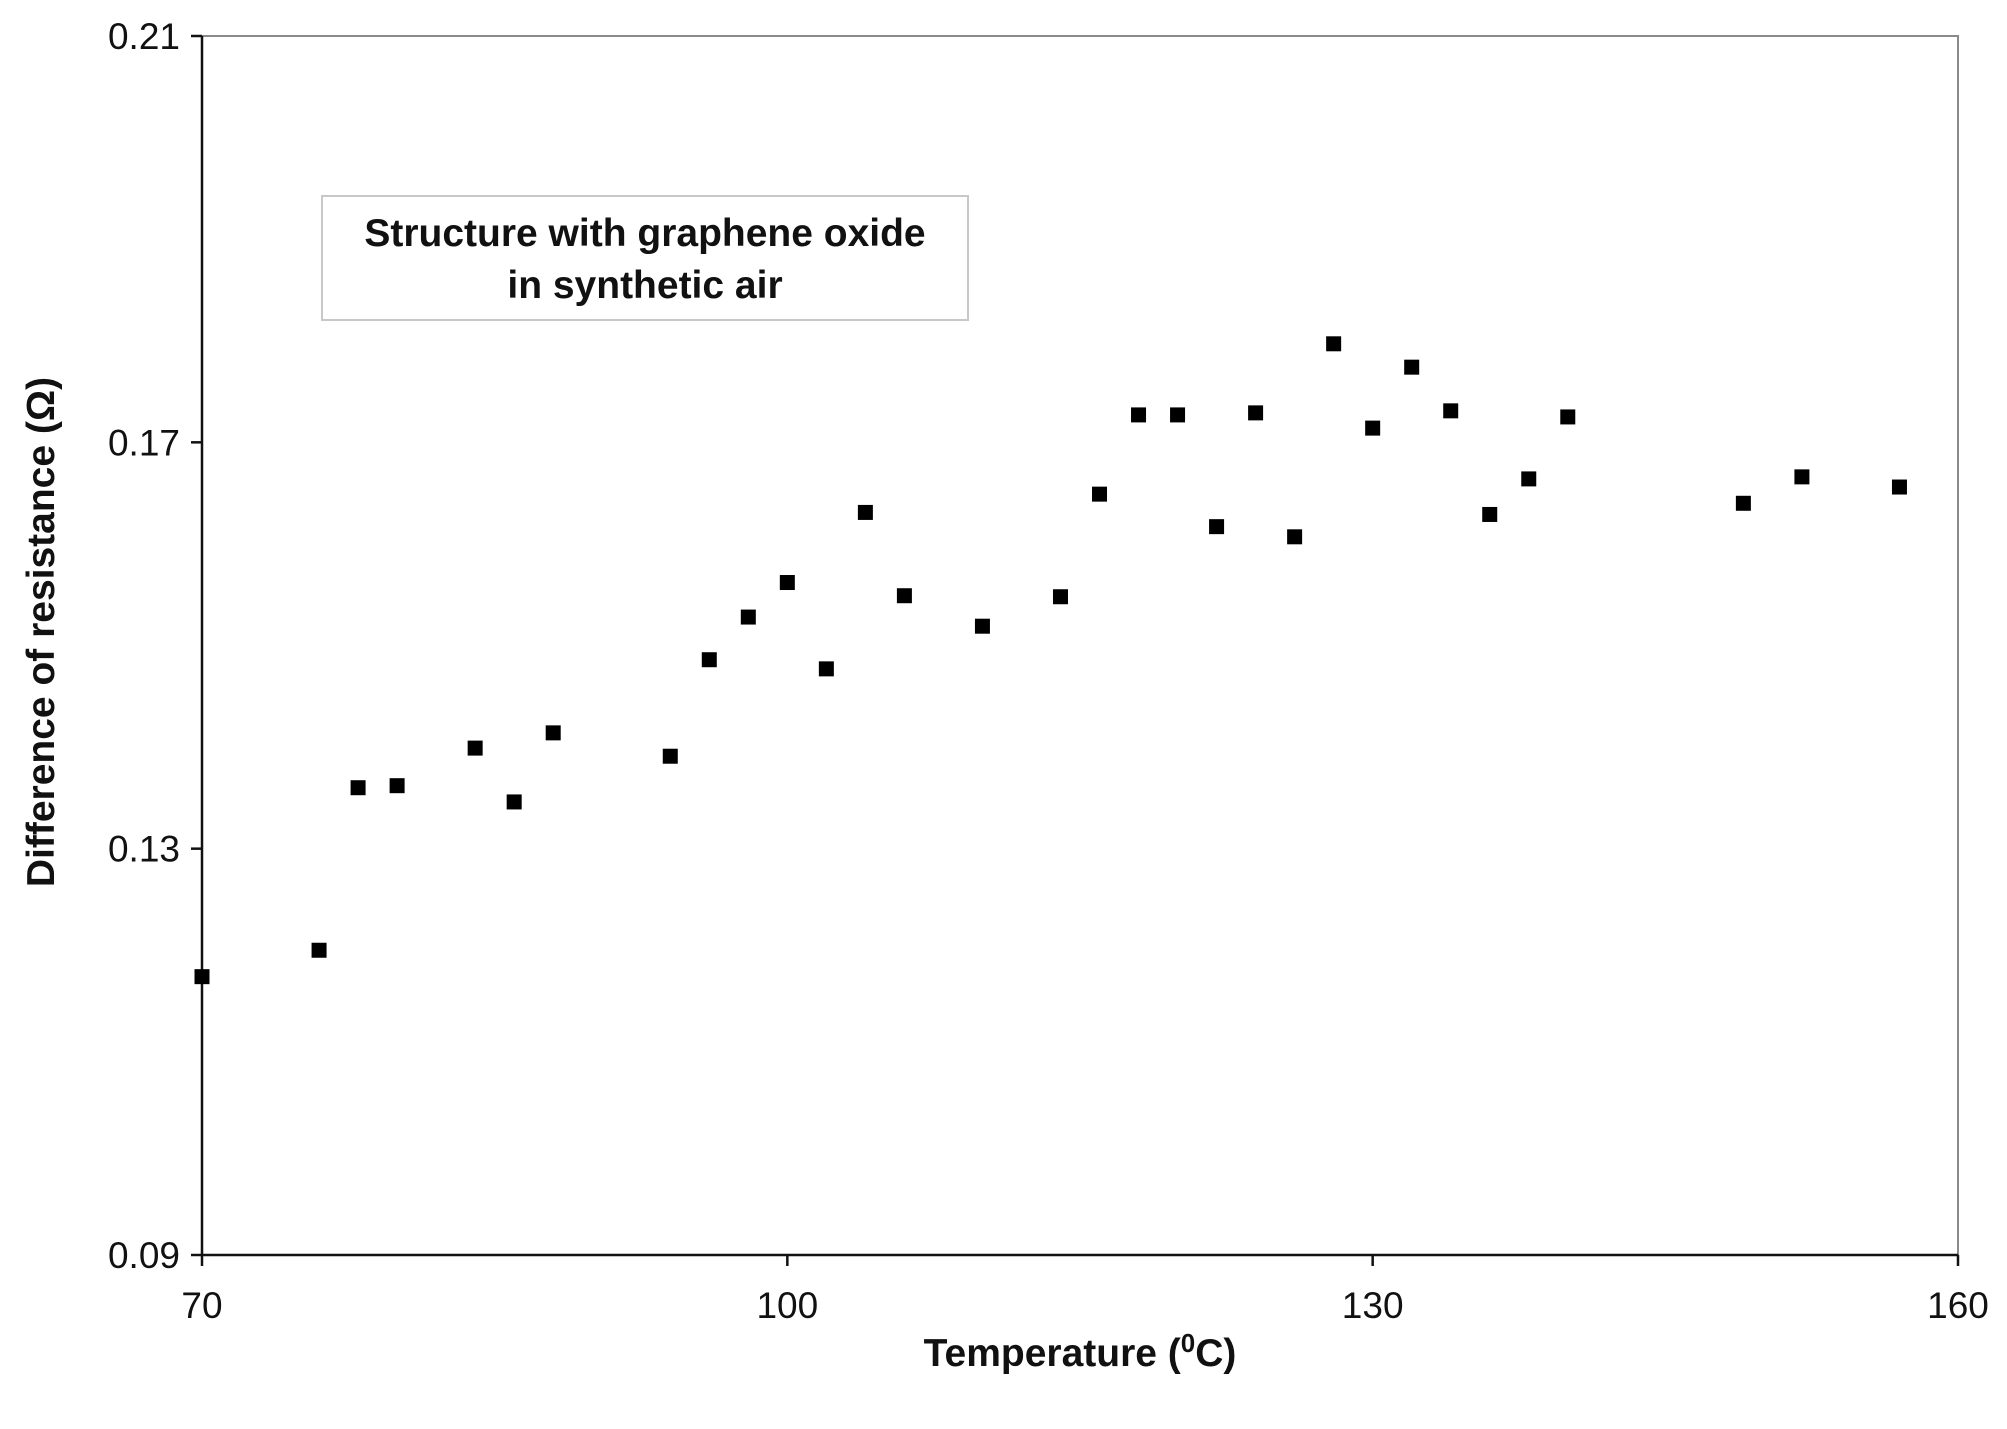 Image resolution: width=2007 pixels, height=1429 pixels. What do you see at coordinates (144, 849) in the screenshot?
I see `y-tick-label: 0.13` at bounding box center [144, 849].